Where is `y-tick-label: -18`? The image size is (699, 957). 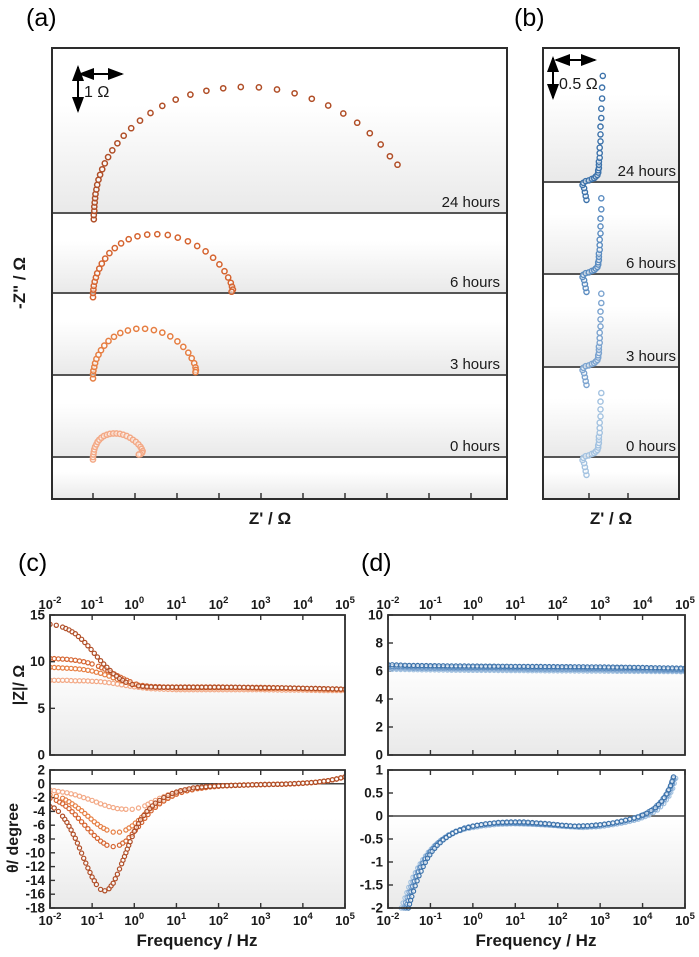
y-tick-label: -18 is located at coordinates (35, 908).